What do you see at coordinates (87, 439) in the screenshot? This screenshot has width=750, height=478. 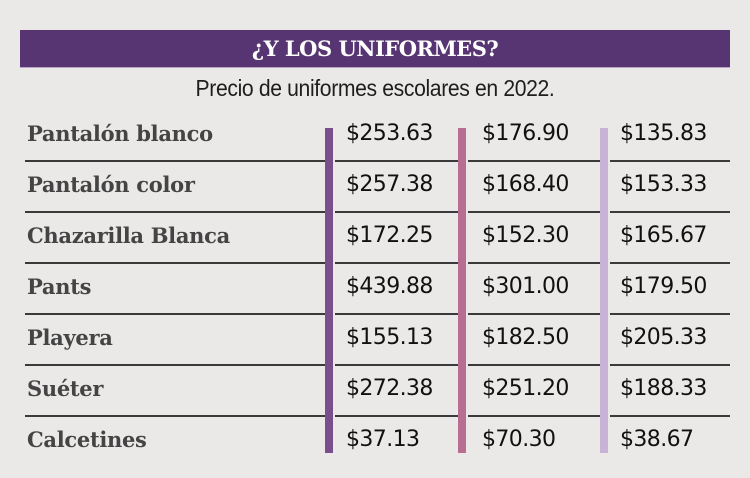 I see `item-label: Calcetines` at bounding box center [87, 439].